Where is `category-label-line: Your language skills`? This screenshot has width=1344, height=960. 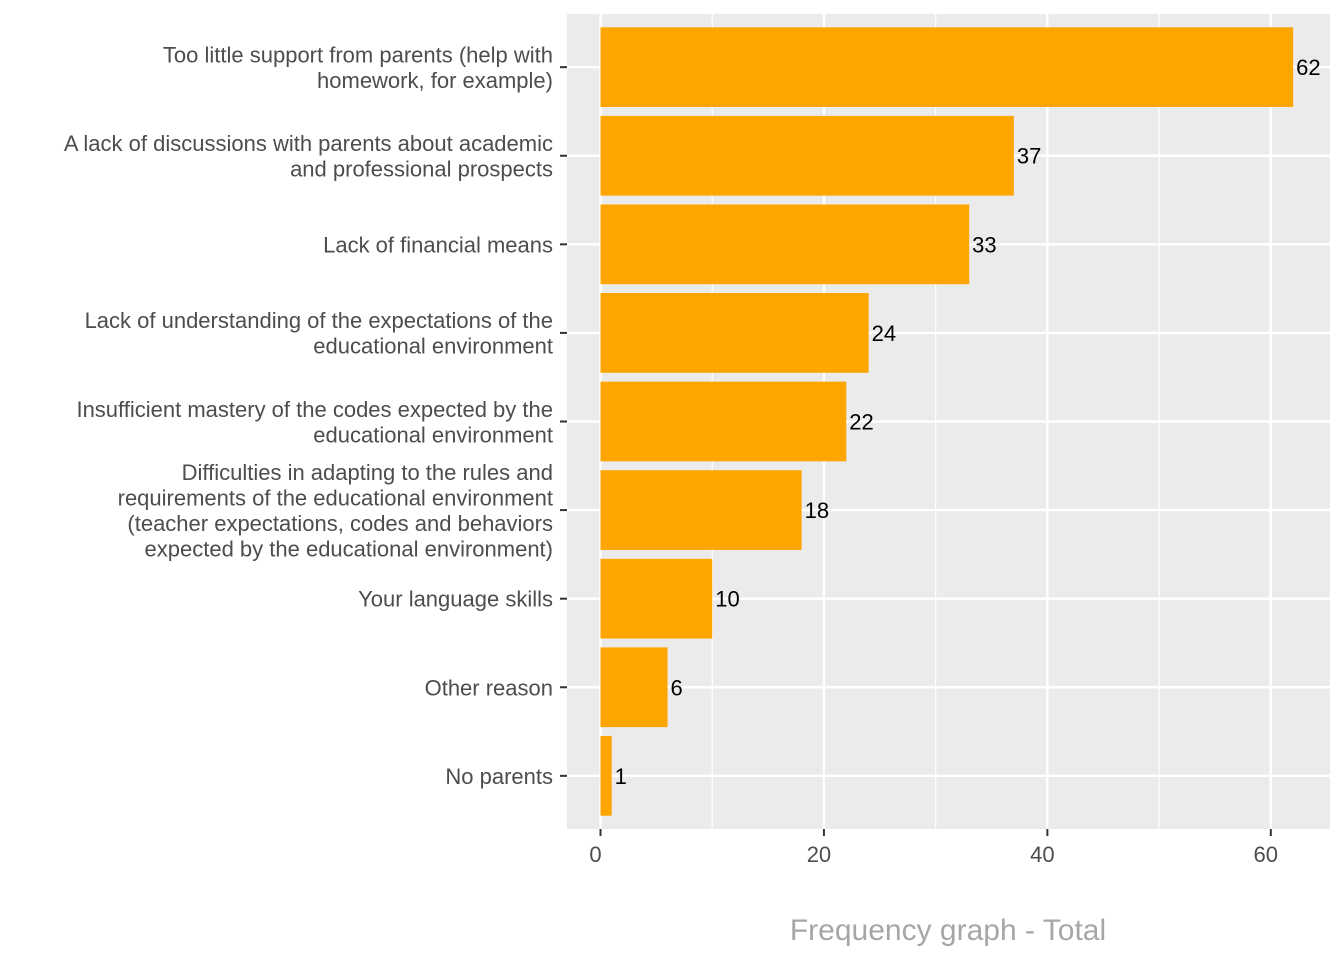
category-label-line: Your language skills is located at coordinates (455, 599).